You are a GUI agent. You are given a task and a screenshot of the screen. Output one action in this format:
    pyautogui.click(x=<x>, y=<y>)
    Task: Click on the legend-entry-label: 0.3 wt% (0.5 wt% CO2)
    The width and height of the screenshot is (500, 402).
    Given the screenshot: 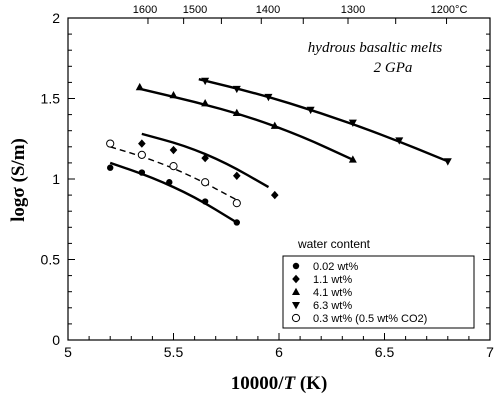 What is the action you would take?
    pyautogui.click(x=370, y=319)
    